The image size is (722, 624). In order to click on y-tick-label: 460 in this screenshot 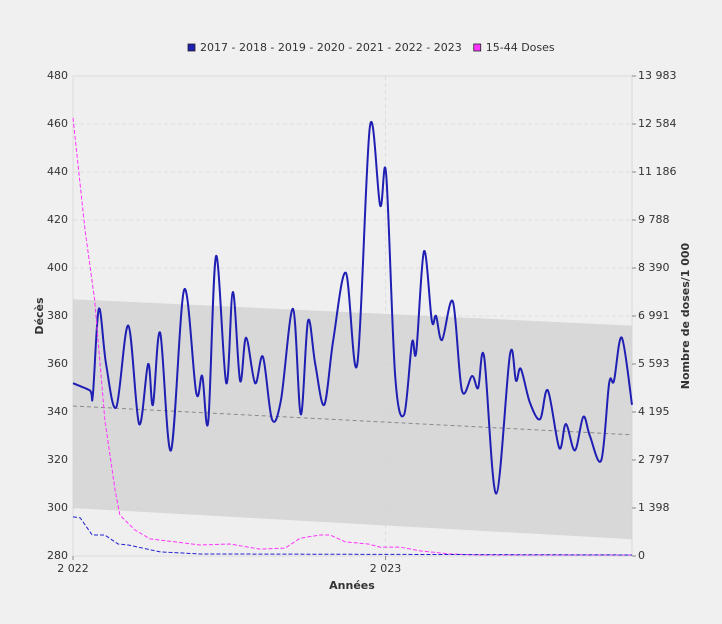, I will do `click(57, 123)`.